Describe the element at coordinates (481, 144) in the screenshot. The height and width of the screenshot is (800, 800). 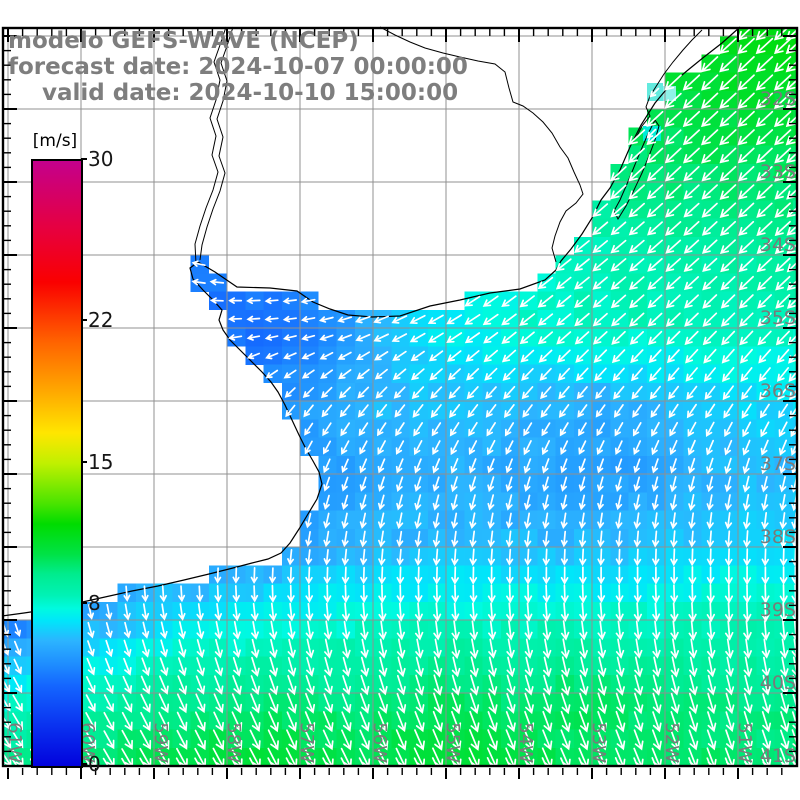
I see `river-path` at that location.